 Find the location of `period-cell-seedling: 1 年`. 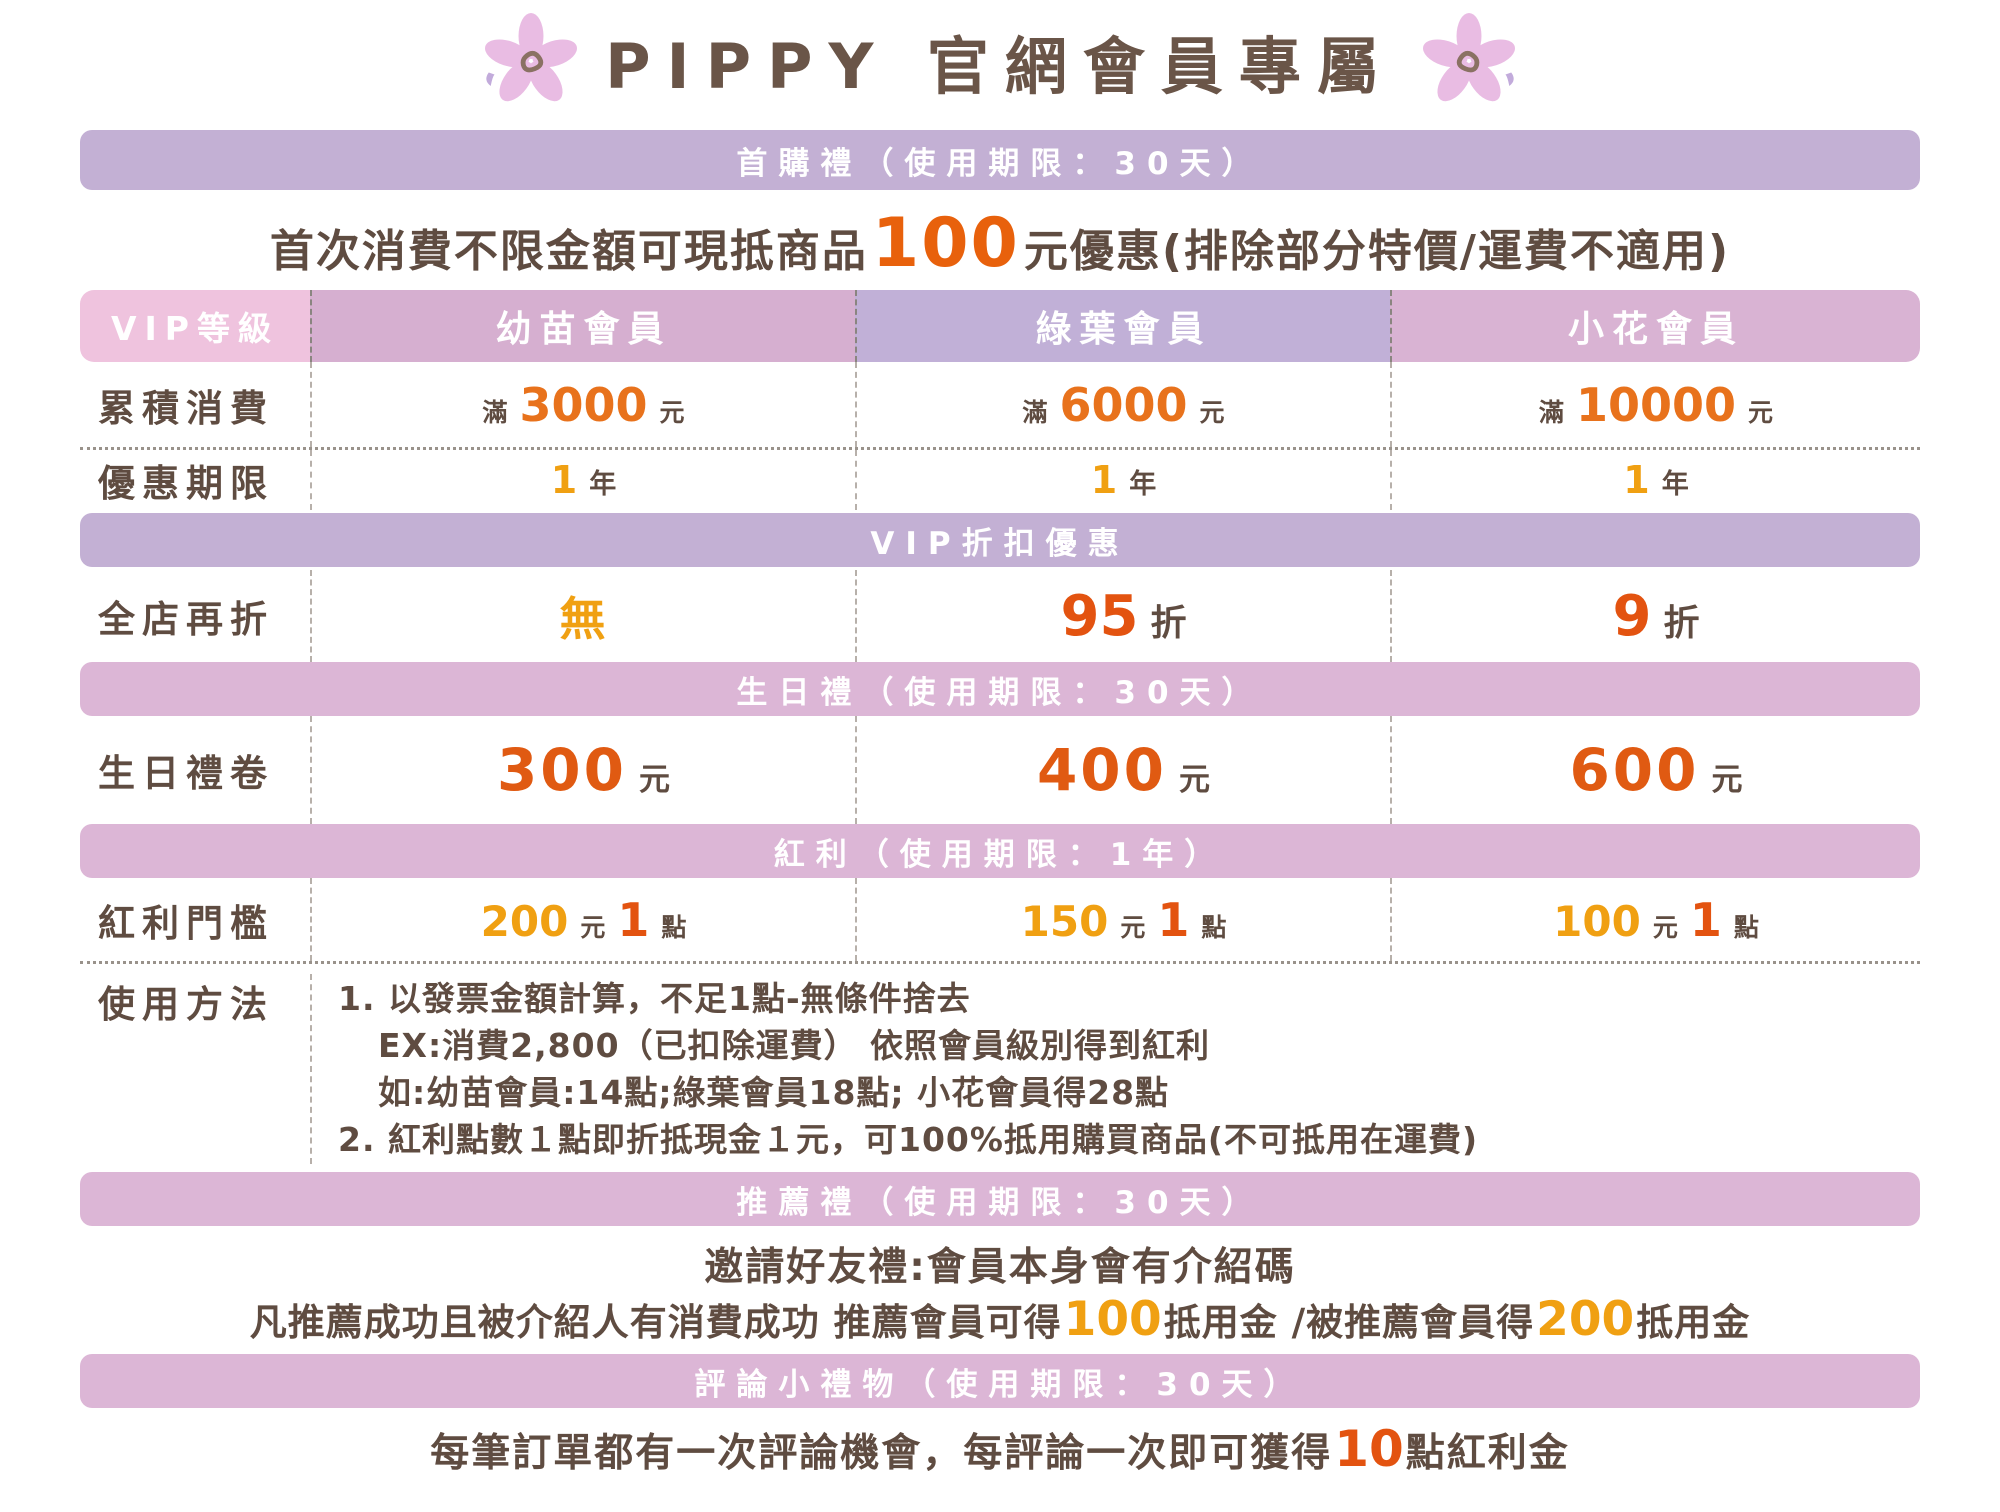

period-cell-seedling: 1 年 is located at coordinates (582, 480).